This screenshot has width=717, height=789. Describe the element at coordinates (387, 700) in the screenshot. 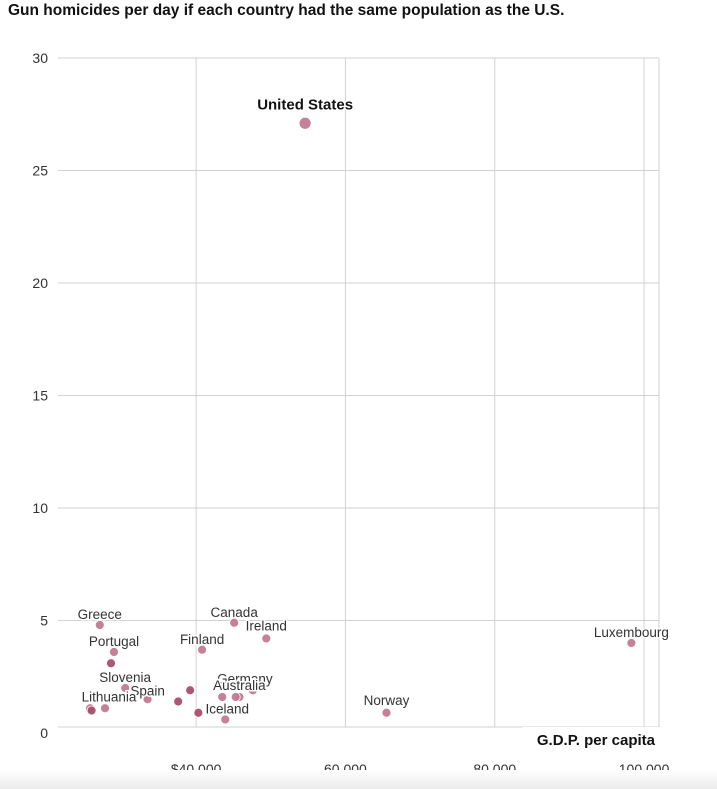

I see `point-label: Norway` at that location.